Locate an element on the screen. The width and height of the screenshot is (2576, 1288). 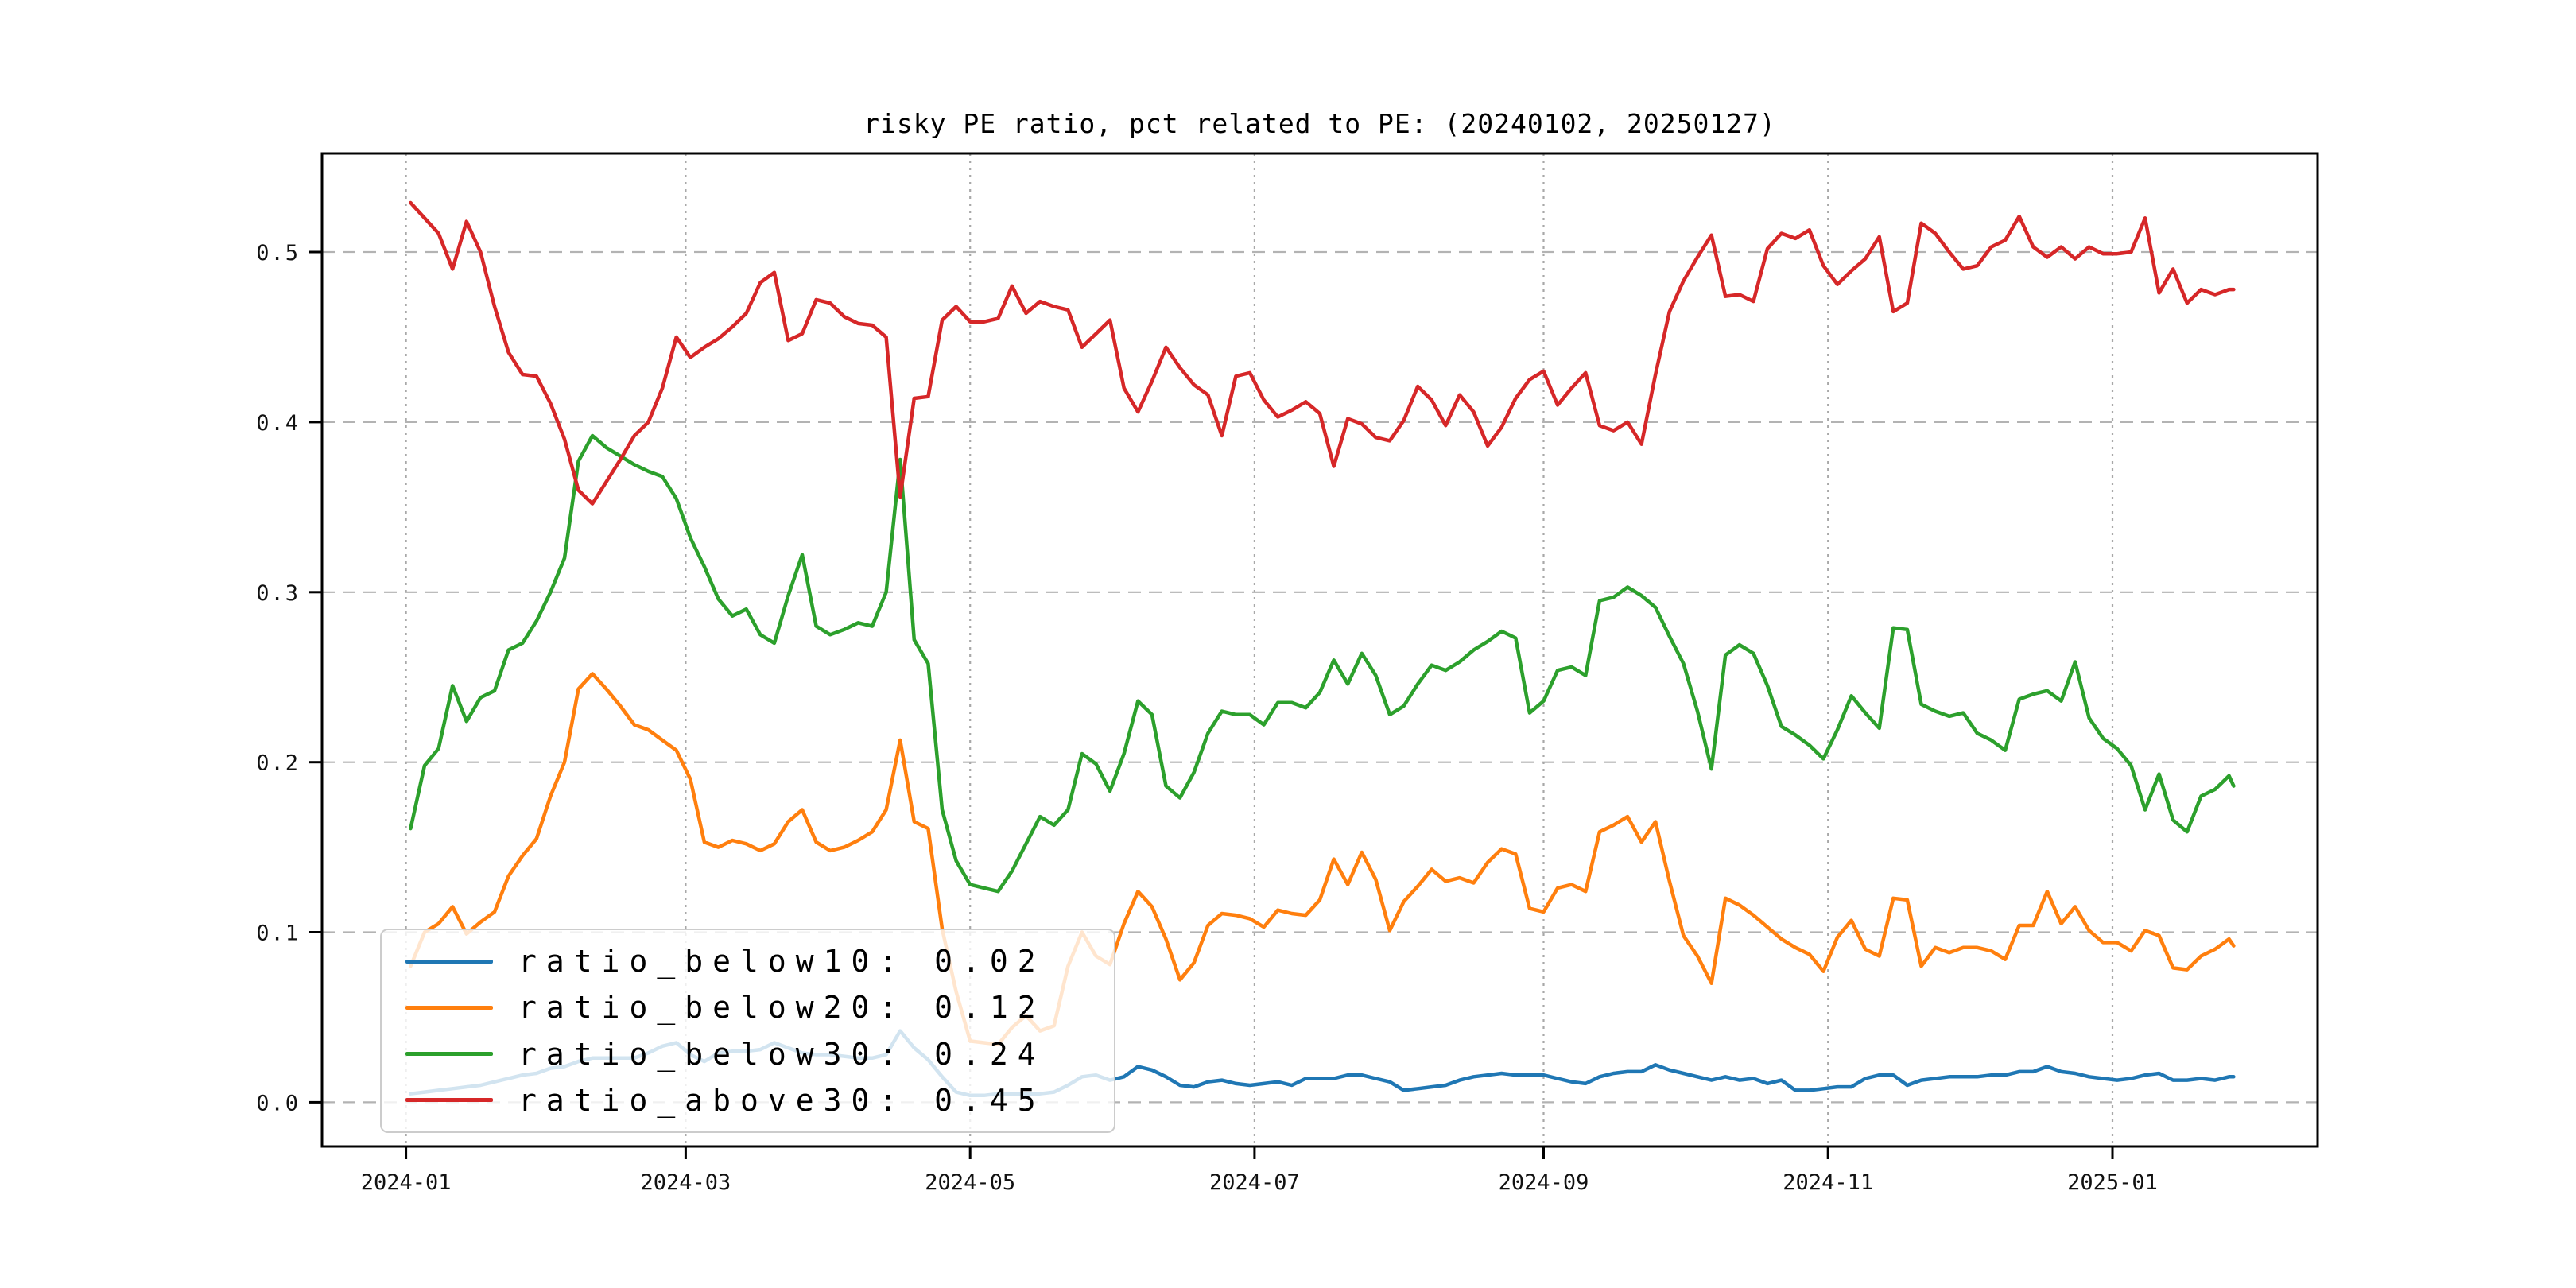
legend-row-ratio-below20: ratio_below20: 0.12 is located at coordinates (748, 1007).